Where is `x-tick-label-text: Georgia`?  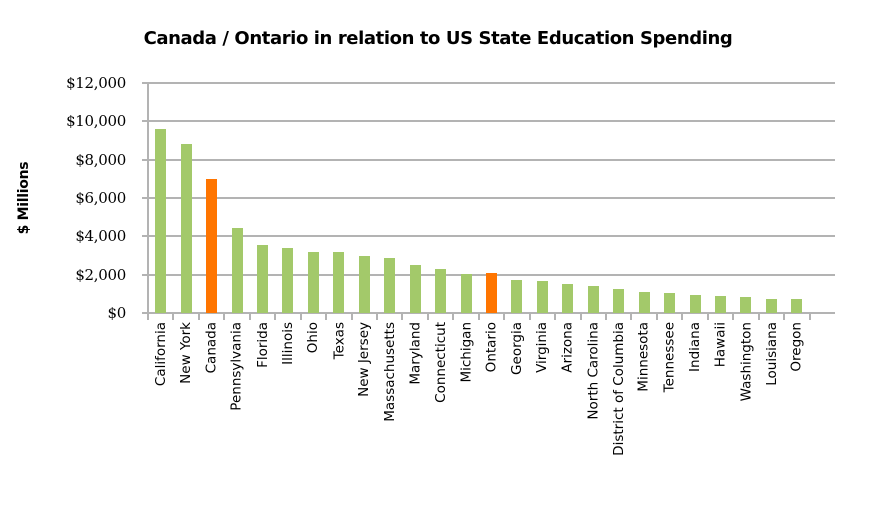 x-tick-label-text: Georgia is located at coordinates (516, 348).